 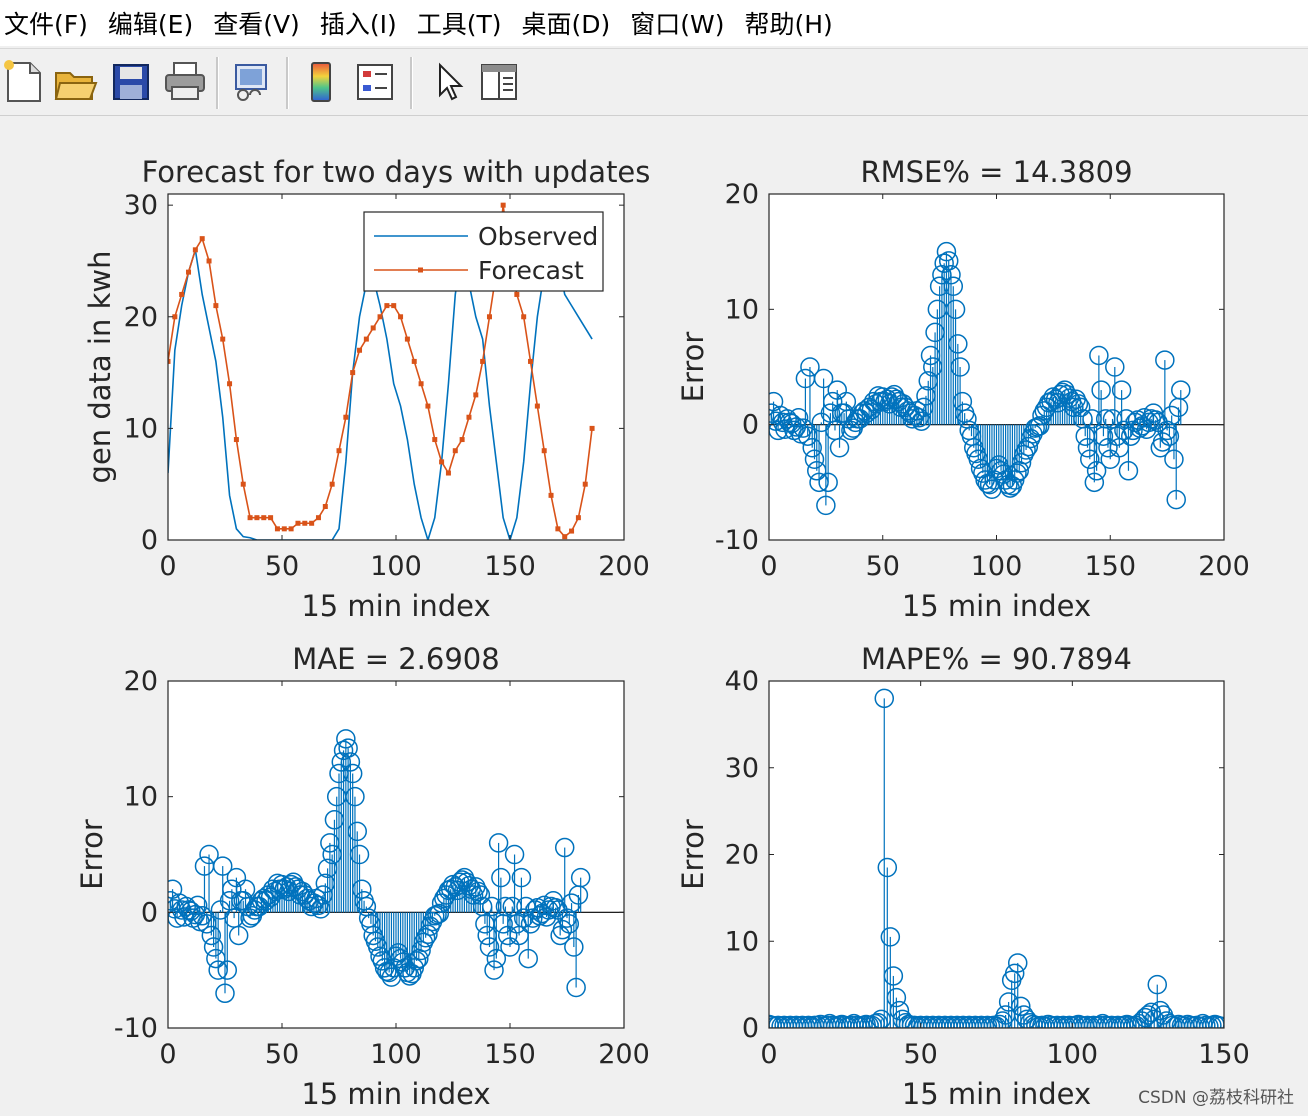 I want to click on legend-label: Forecast, so click(x=531, y=270).